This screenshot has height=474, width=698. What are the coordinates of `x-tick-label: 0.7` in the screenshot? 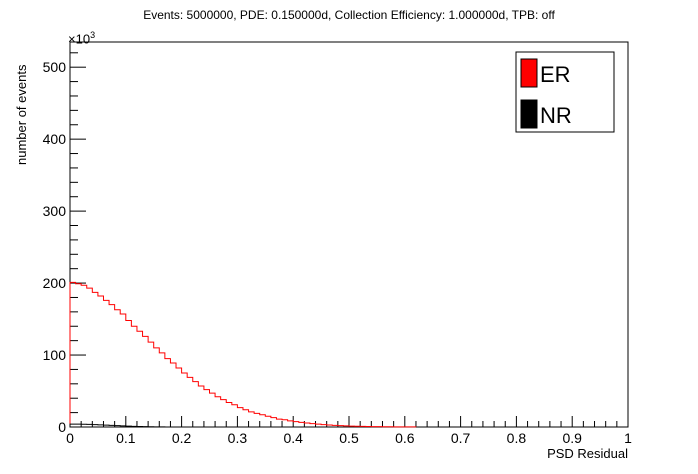 It's located at (461, 438).